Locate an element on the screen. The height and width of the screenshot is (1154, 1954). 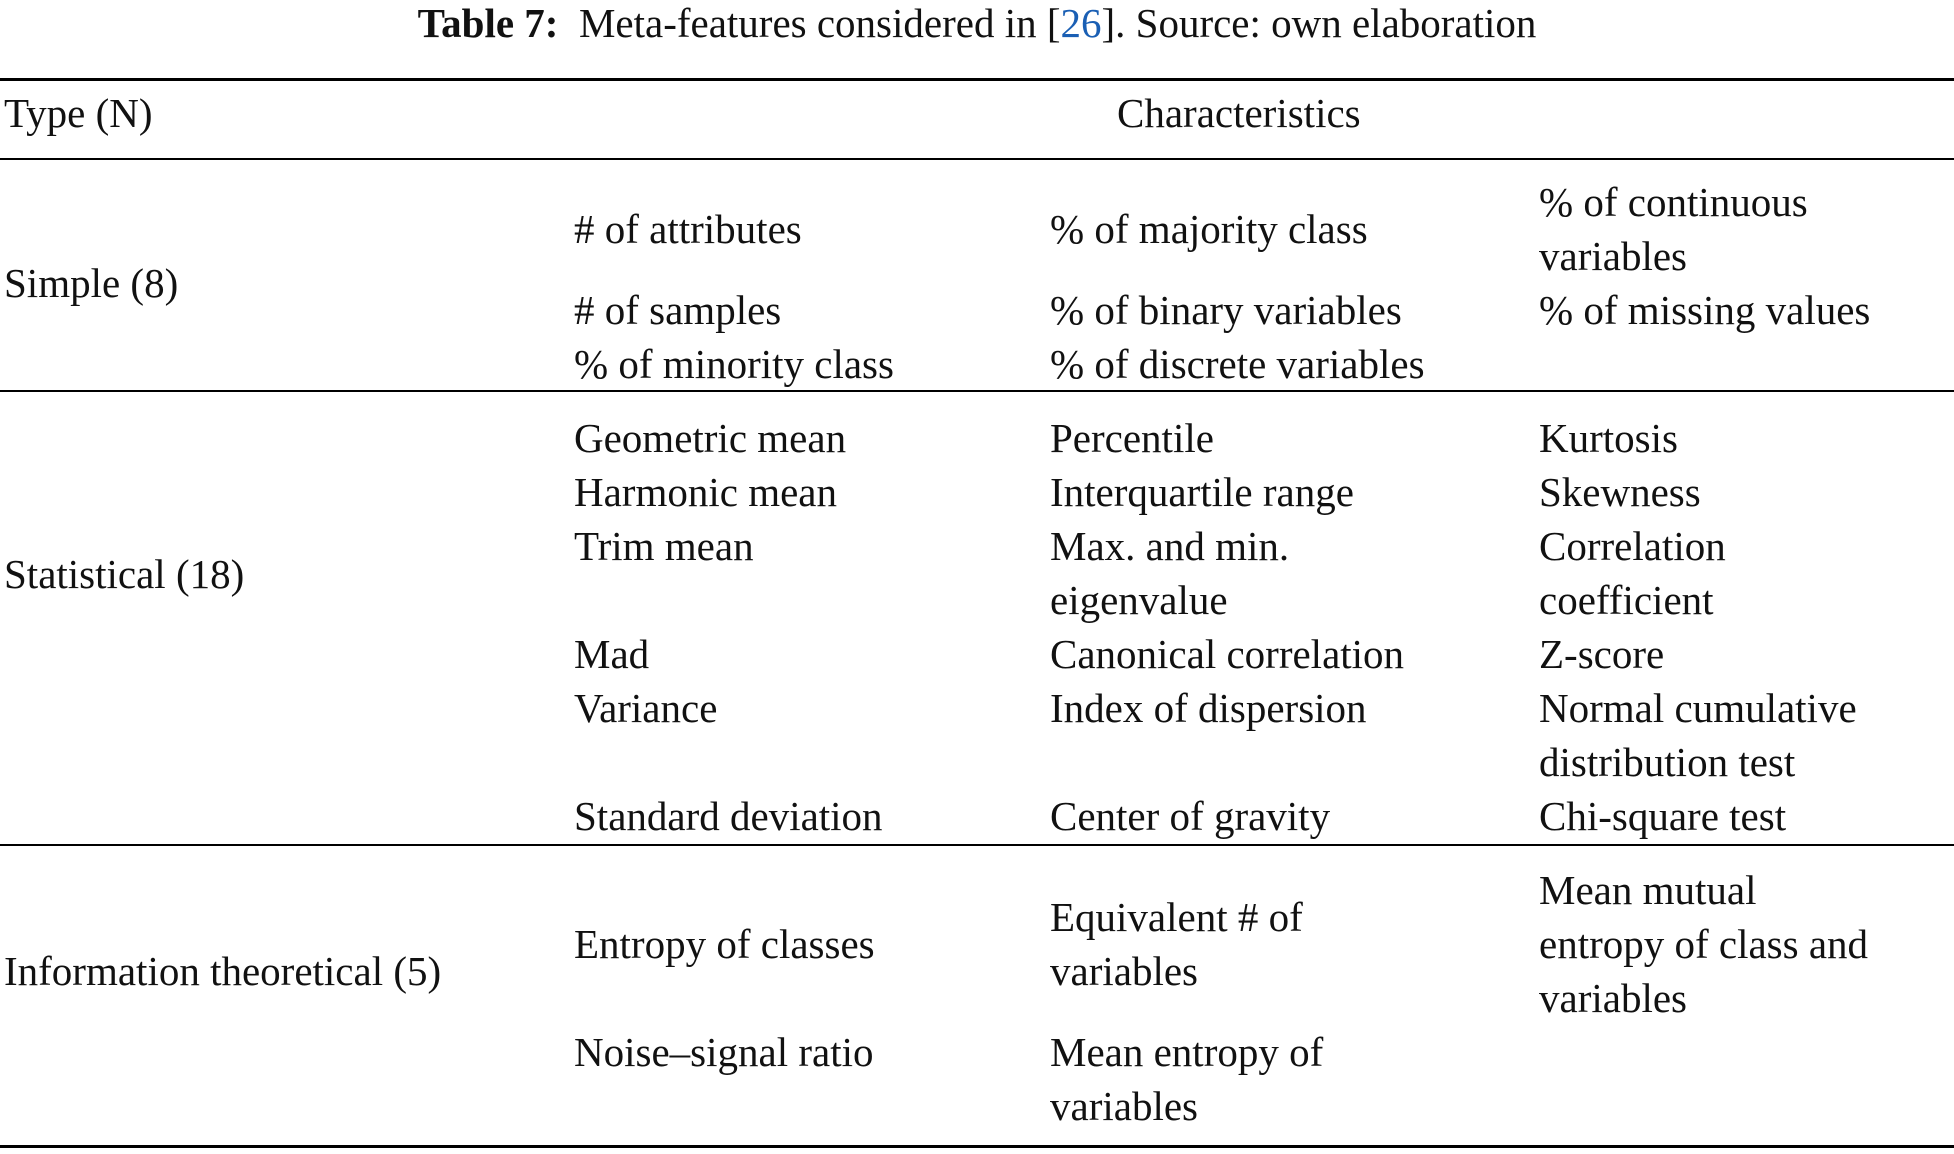
caption-text: Meta-features considered in [ is located at coordinates (819, 23).